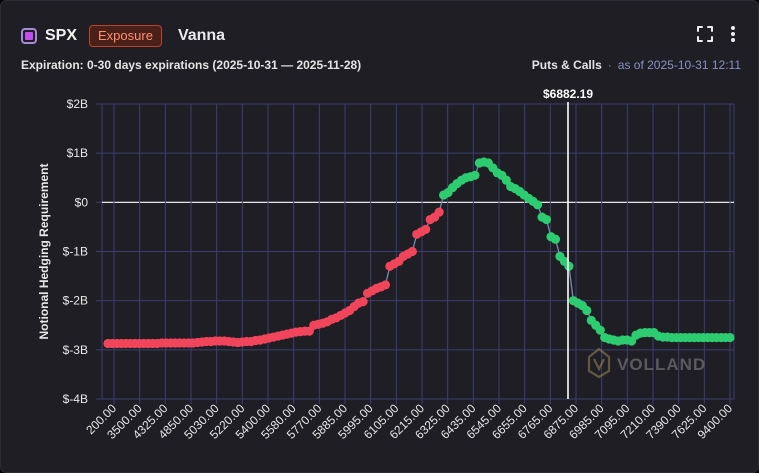 The image size is (759, 473). Describe the element at coordinates (75, 350) in the screenshot. I see `y-tick-label: $-3B` at that location.